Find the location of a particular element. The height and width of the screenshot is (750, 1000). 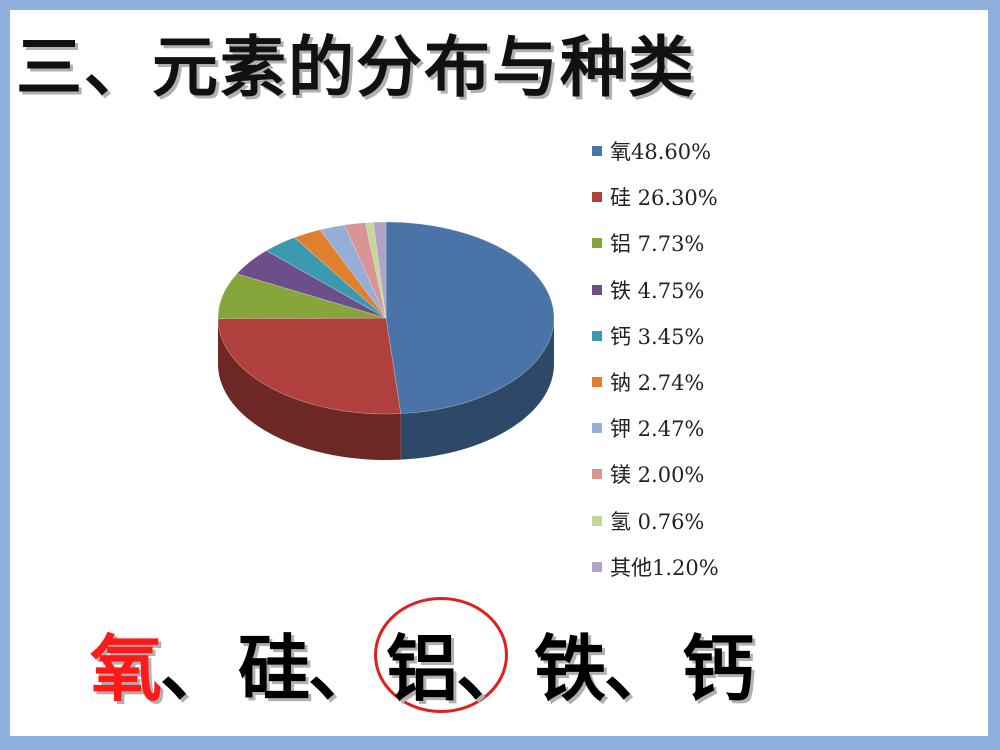

legend-label: 硅 26.30% is located at coordinates (664, 198).